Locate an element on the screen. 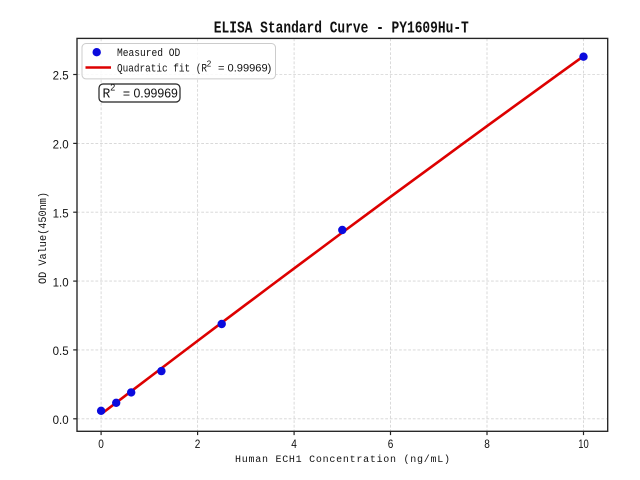  svg-text: Measured OD is located at coordinates (149, 54).